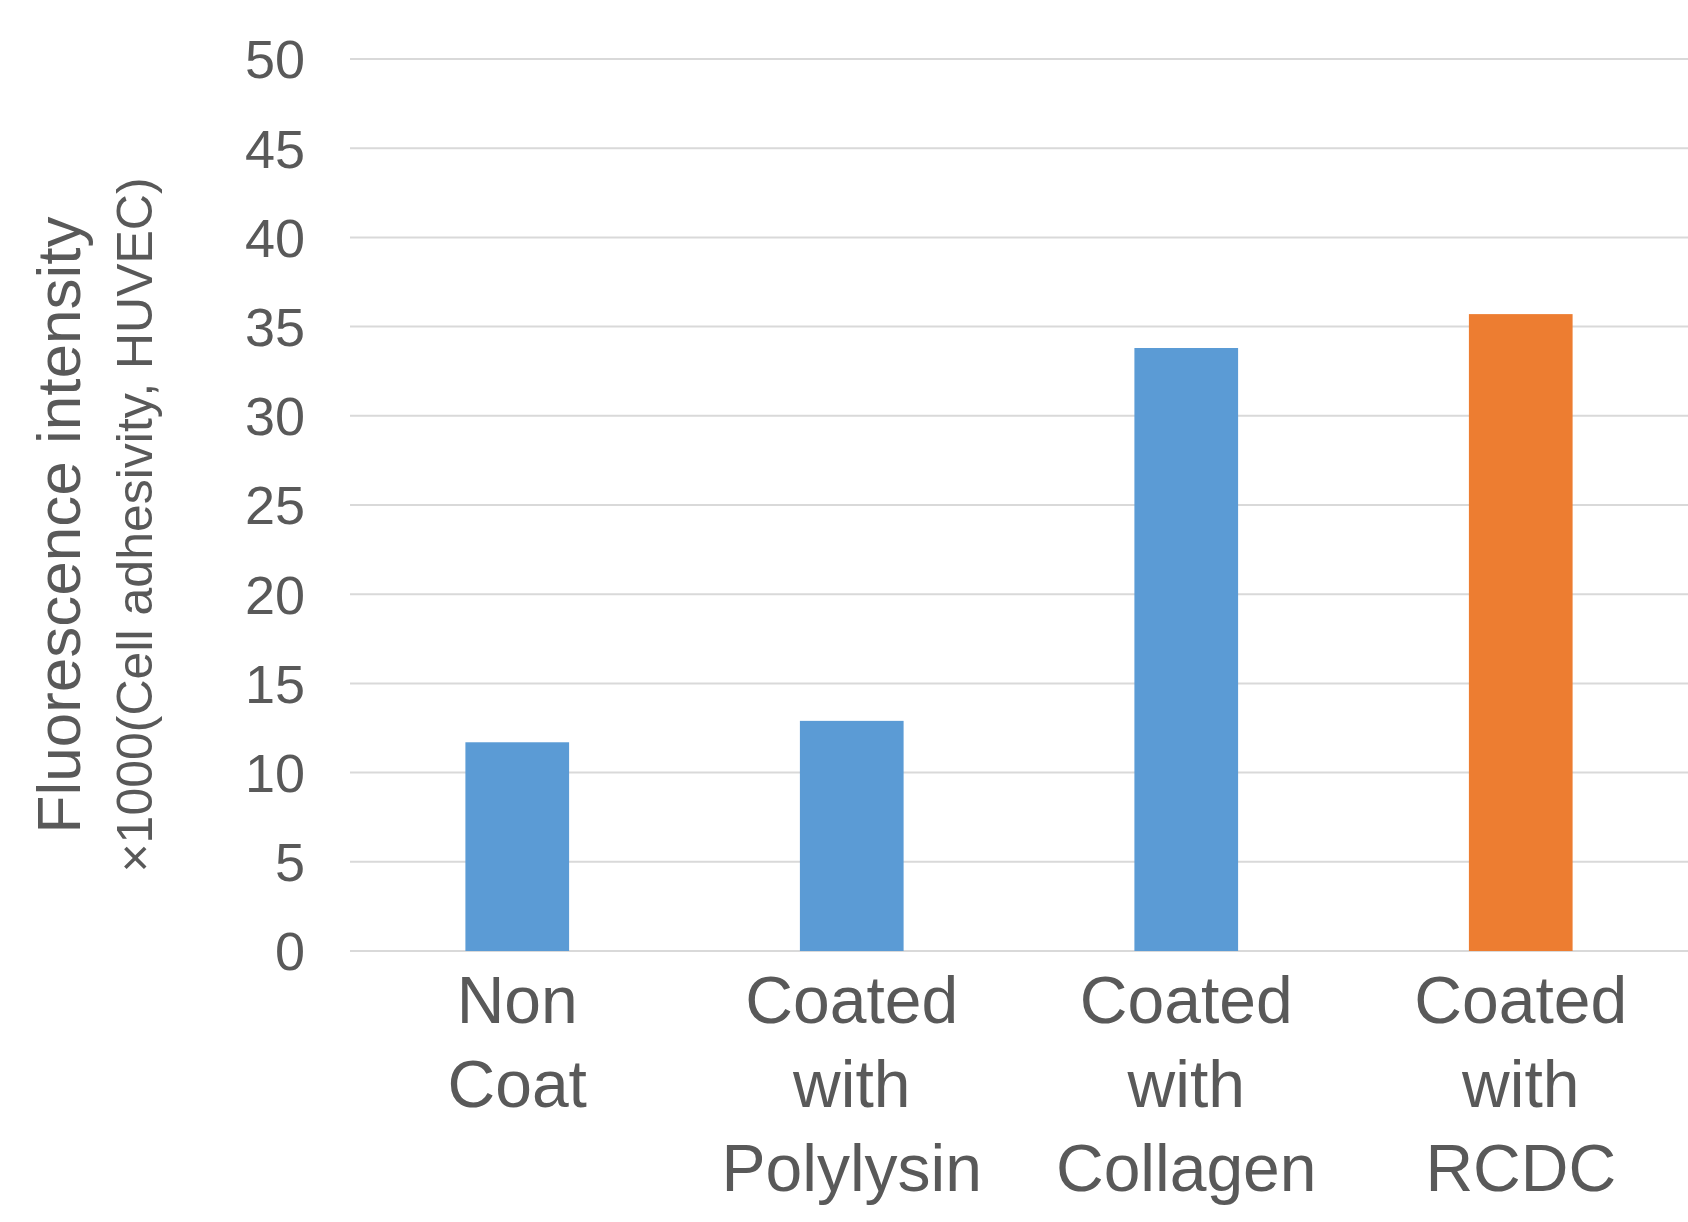 The height and width of the screenshot is (1222, 1688). Describe the element at coordinates (517, 1042) in the screenshot. I see `x-tick-label: Non Coat` at that location.